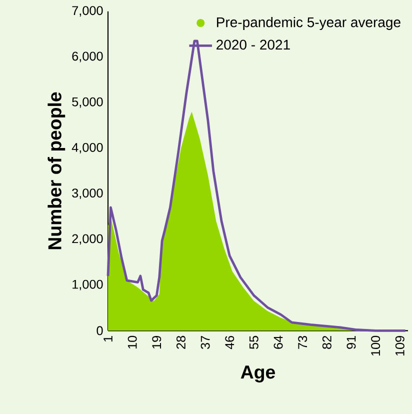 This screenshot has width=412, height=414. I want to click on y-tick-label: 0, so click(99, 331).